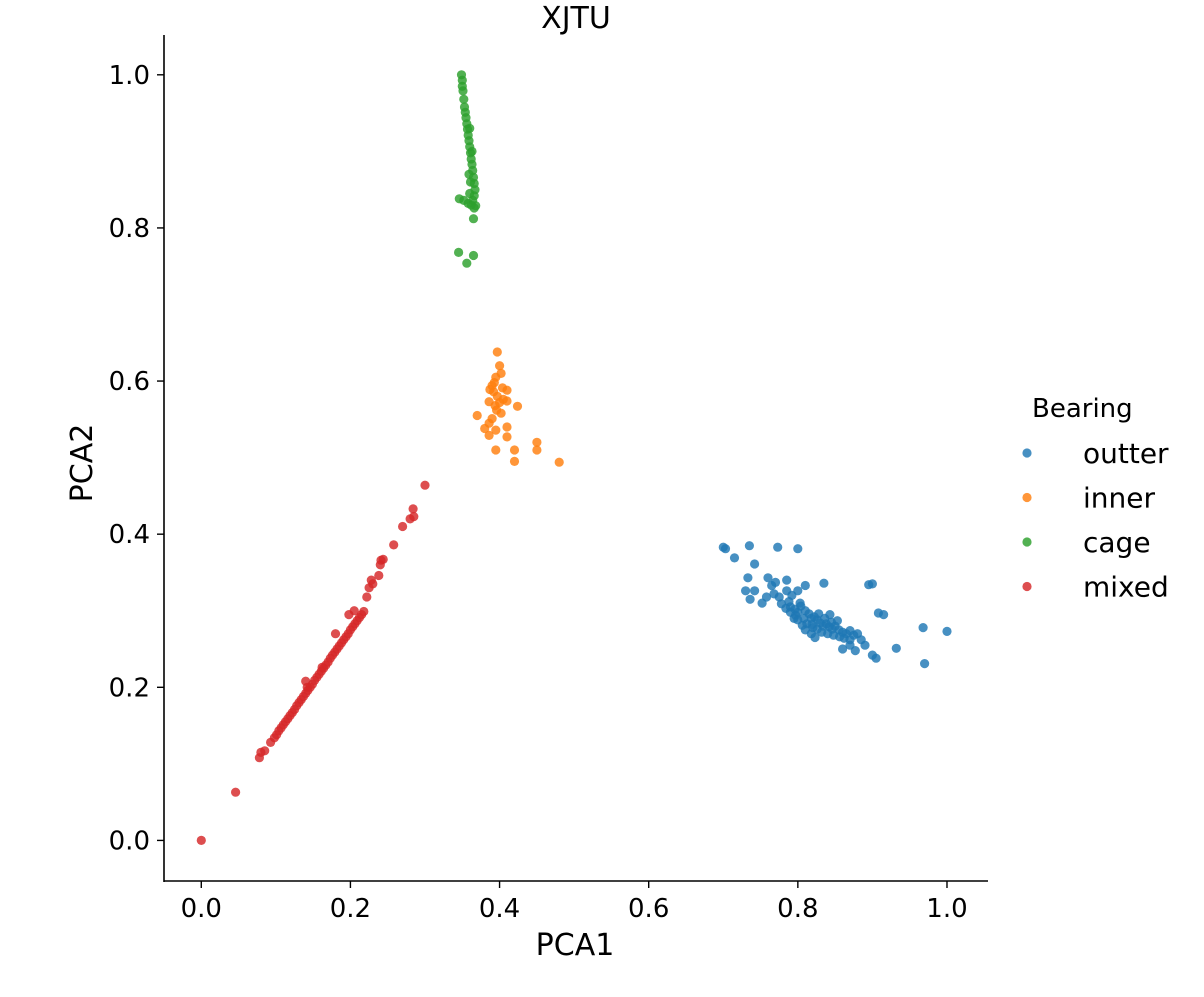 The height and width of the screenshot is (997, 1204). Describe the element at coordinates (1027, 542) in the screenshot. I see `legend-marker-cage` at that location.